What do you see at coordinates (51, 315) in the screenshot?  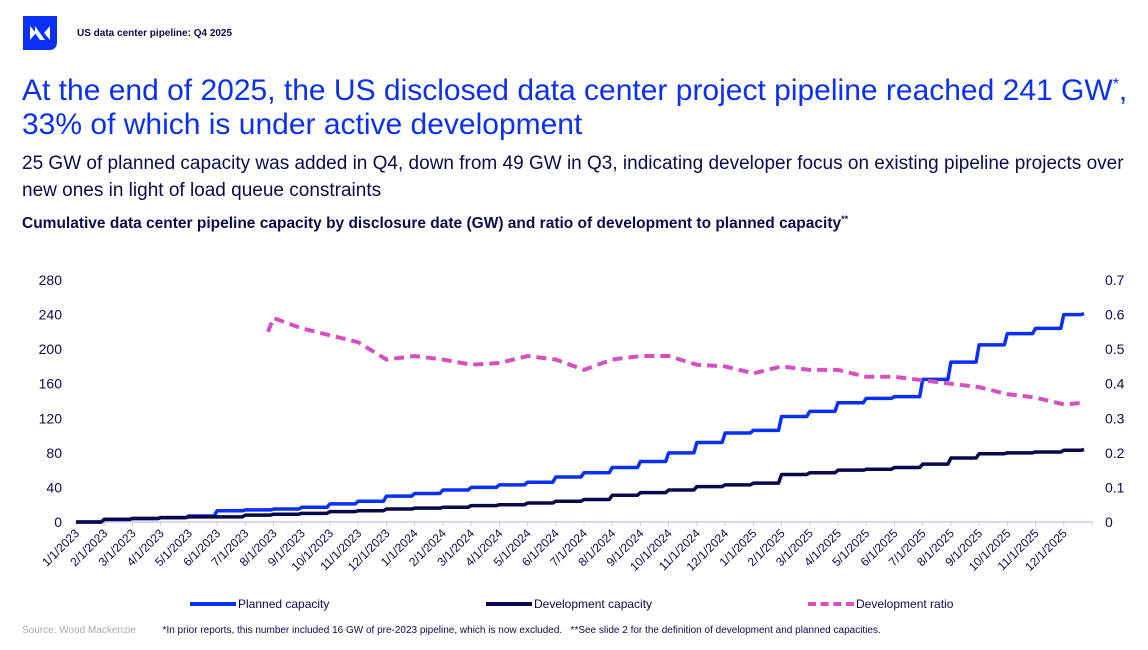 I see `y-left-tick-label: 240` at bounding box center [51, 315].